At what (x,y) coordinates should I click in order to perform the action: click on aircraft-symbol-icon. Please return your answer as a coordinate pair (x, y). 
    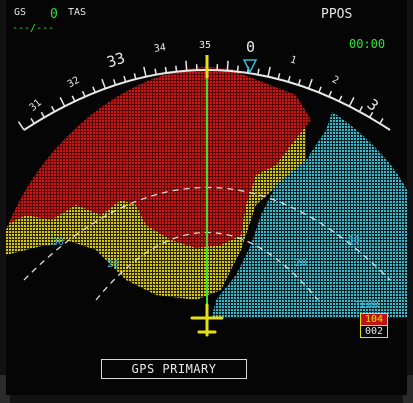
    Looking at the image, I should click on (207, 320).